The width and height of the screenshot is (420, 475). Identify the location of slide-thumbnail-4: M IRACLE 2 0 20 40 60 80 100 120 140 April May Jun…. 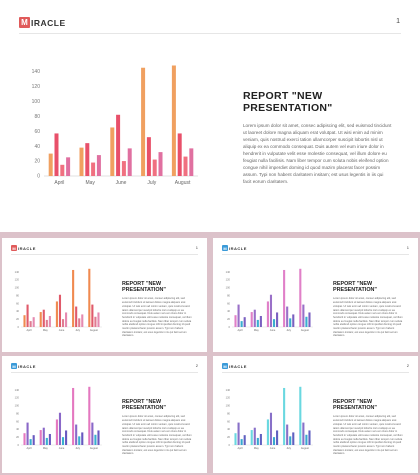
(315, 414).